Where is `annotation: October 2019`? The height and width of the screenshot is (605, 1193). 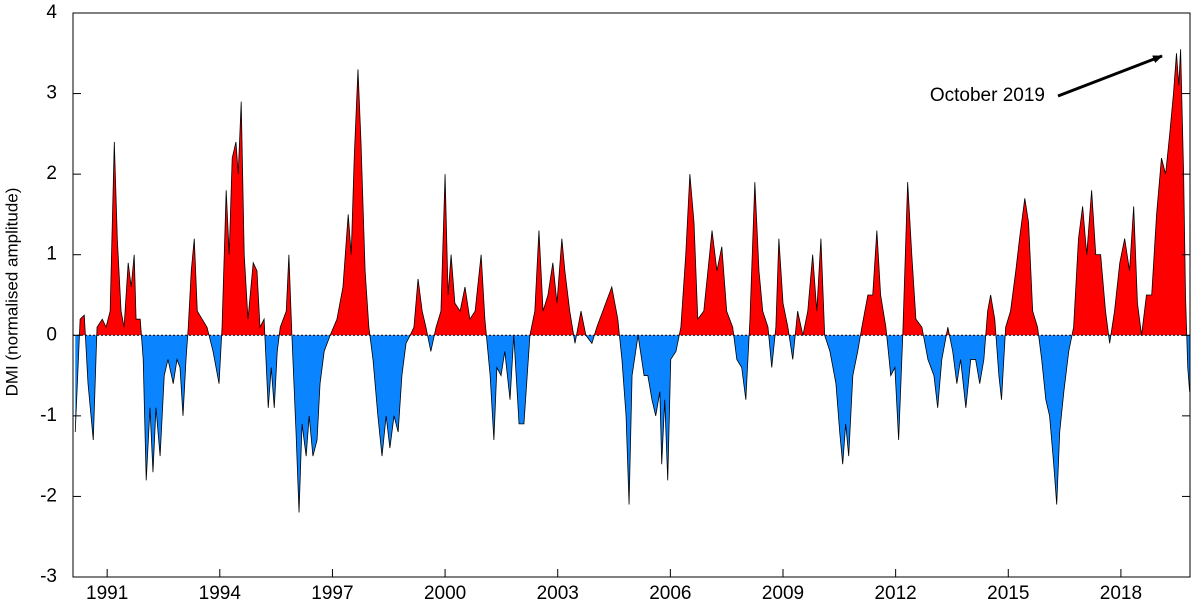
annotation: October 2019 is located at coordinates (987, 95).